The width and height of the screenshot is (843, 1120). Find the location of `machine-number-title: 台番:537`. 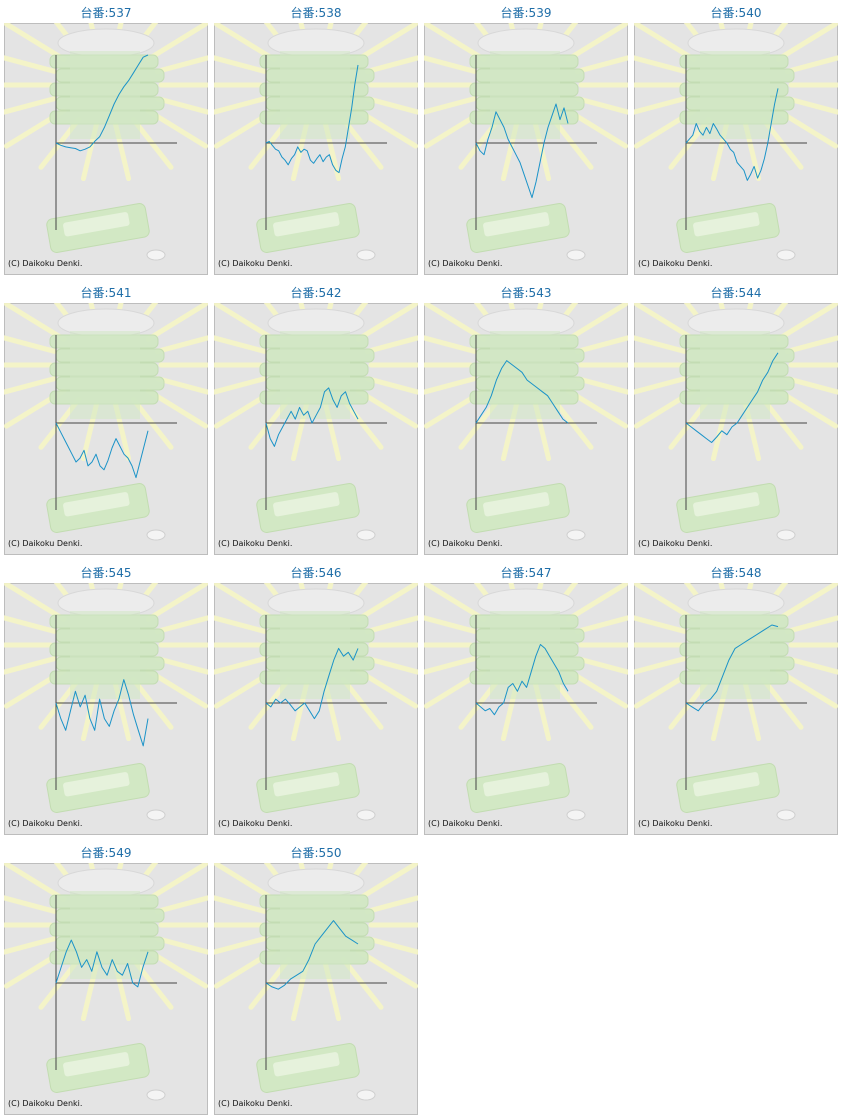

machine-number-title: 台番:537 is located at coordinates (106, 13).